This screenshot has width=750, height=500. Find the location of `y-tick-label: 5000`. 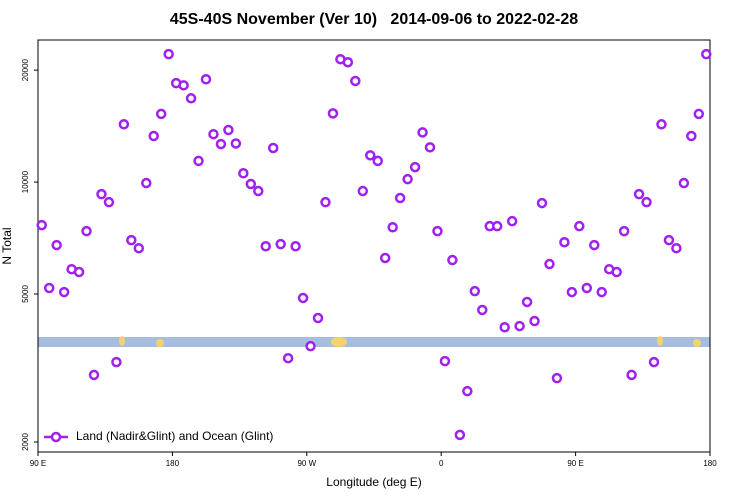

y-tick-label: 5000 is located at coordinates (25, 294).